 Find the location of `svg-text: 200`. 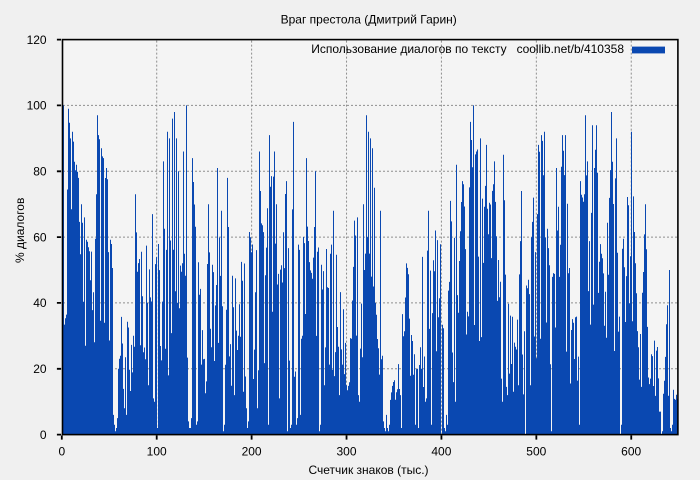

svg-text: 200 is located at coordinates (252, 451).